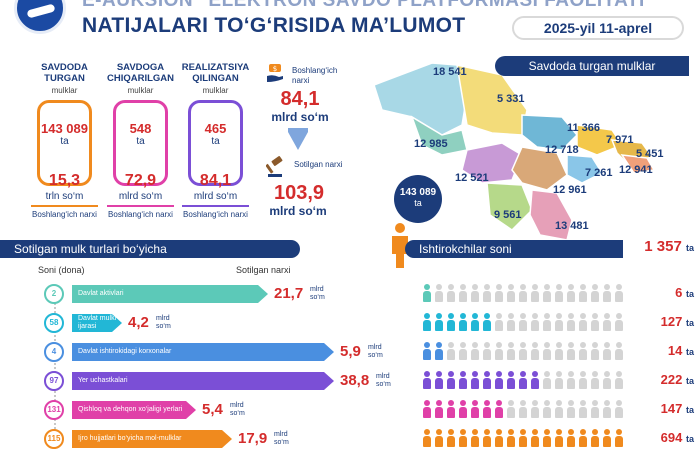  I want to click on start-price-value: 84,1, so click(300, 99).